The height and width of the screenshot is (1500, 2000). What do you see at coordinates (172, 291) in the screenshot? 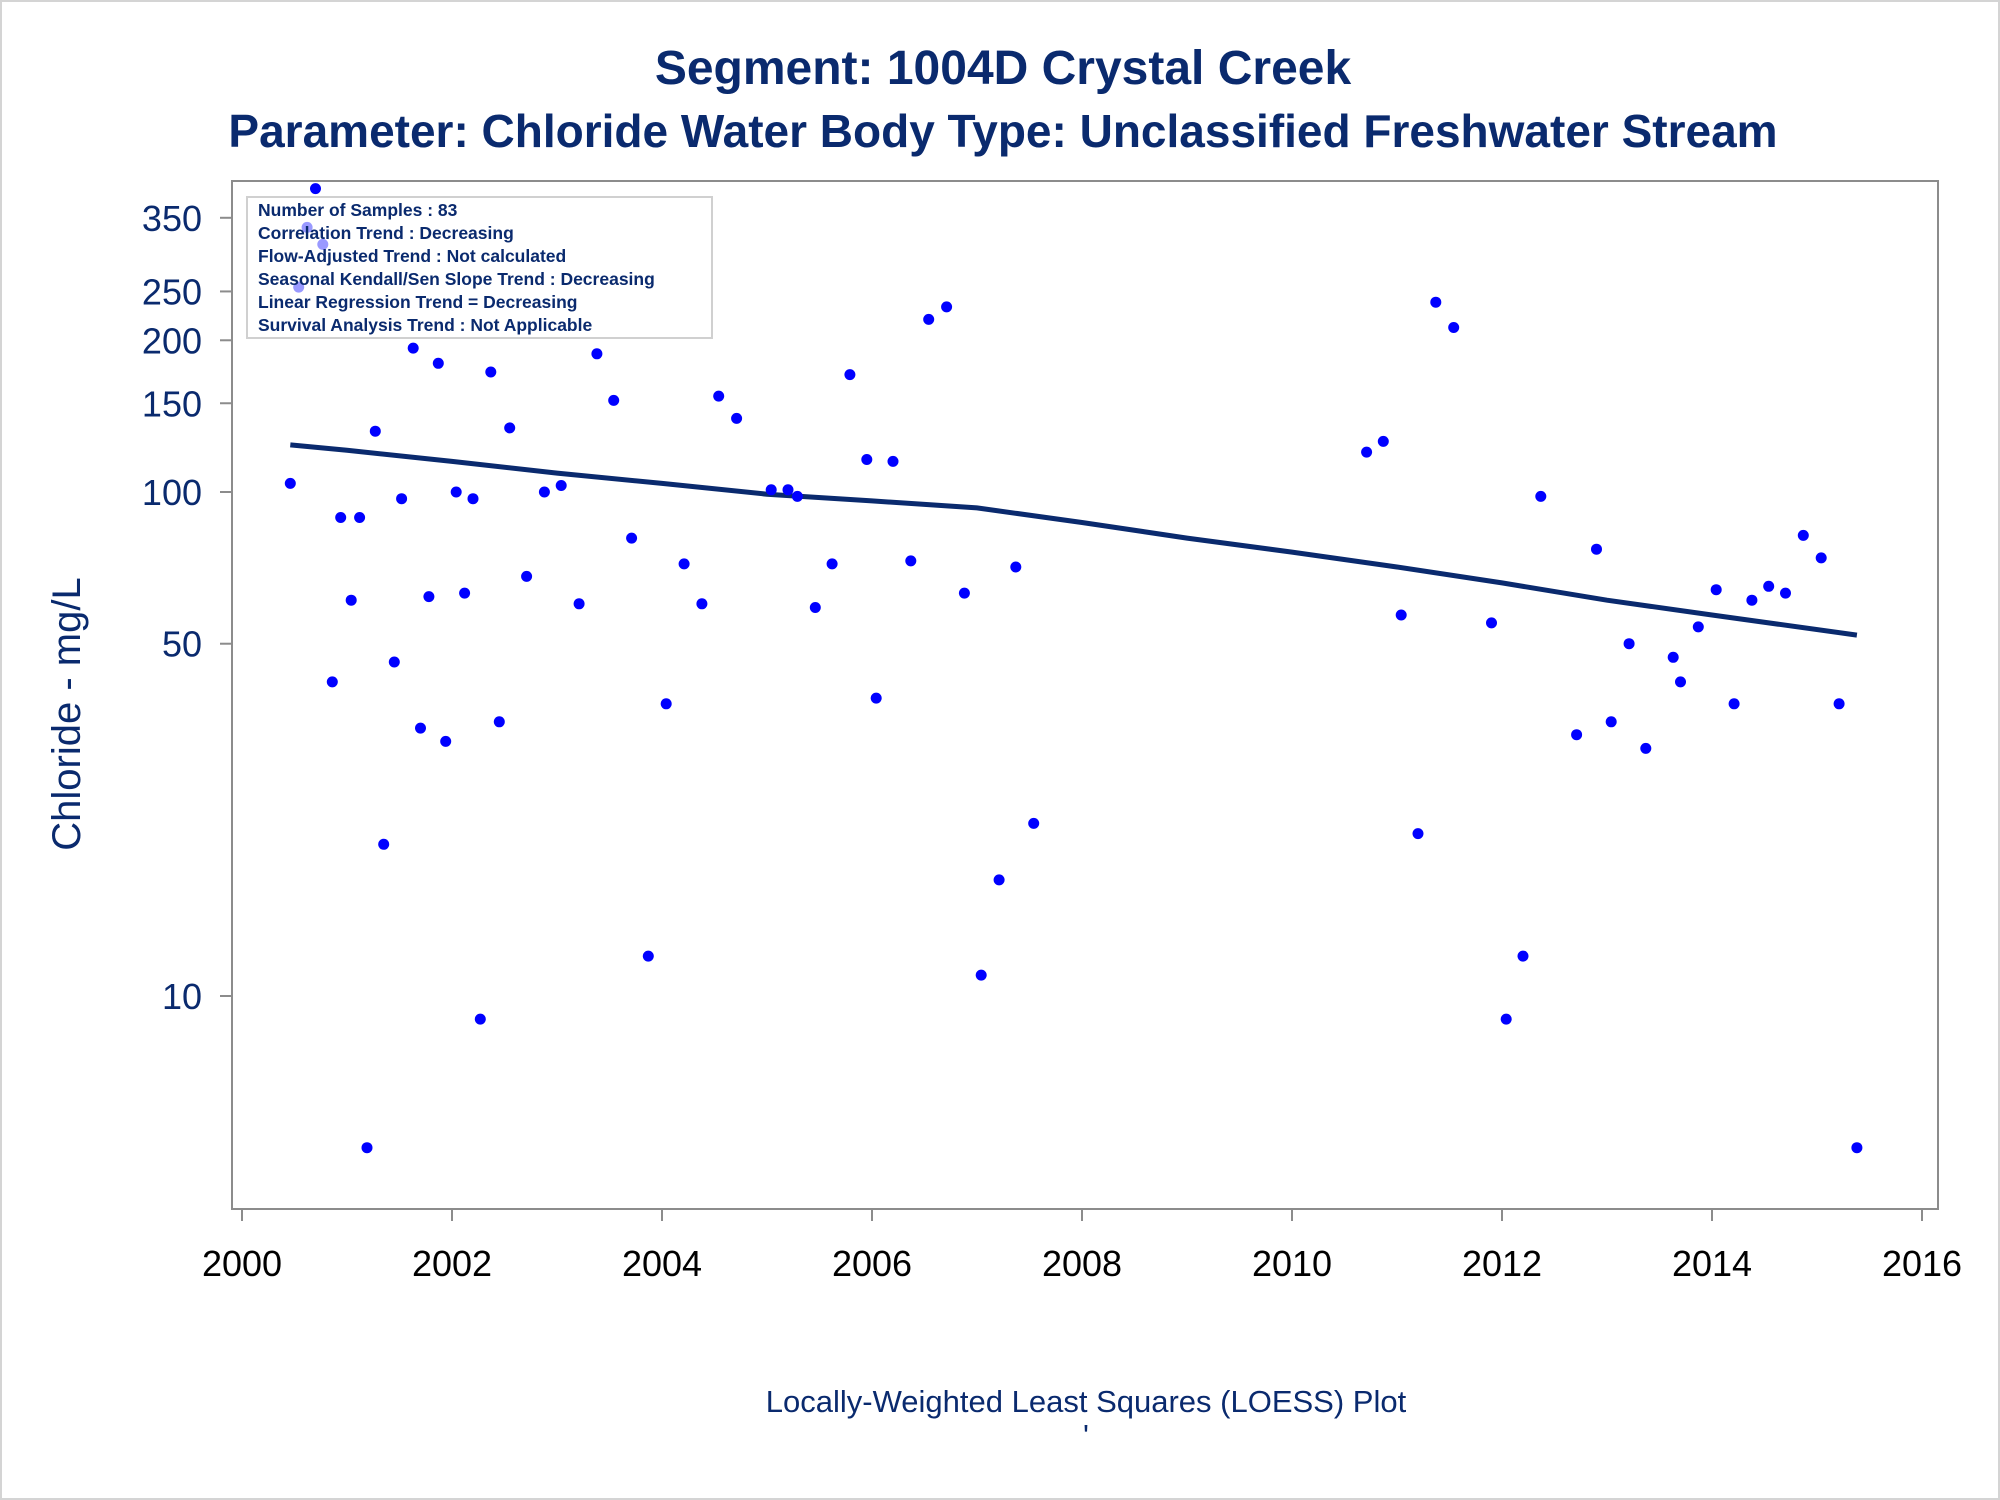
I see `y-tick-label: 250` at bounding box center [172, 291].